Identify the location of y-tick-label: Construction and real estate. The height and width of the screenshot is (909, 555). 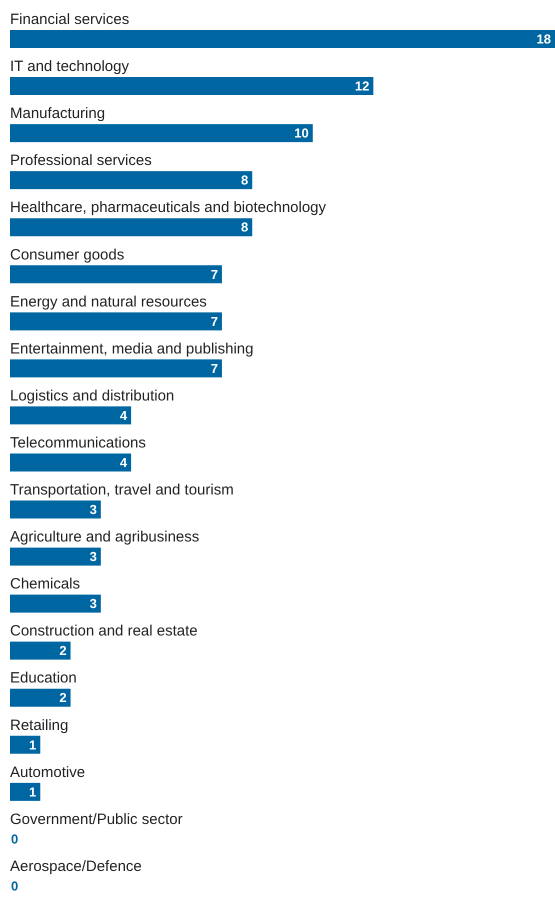
(104, 631).